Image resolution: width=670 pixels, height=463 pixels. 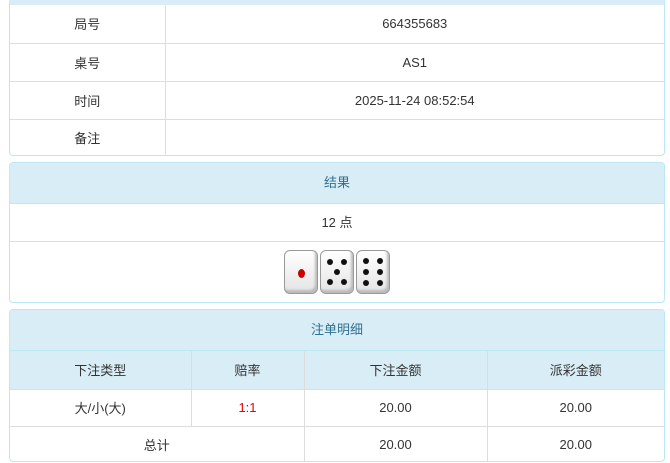 I want to click on time-value: 2025-11-24 08:52:54, so click(x=414, y=100).